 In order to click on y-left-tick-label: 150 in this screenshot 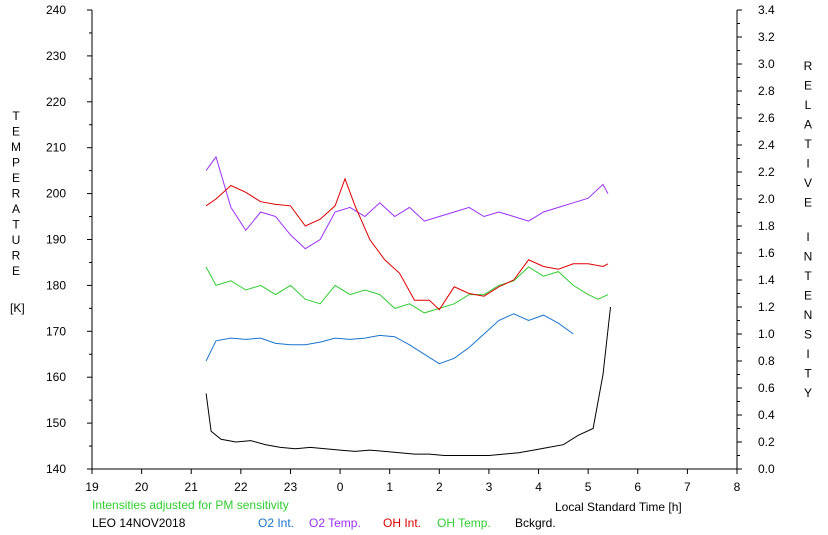, I will do `click(56, 423)`.